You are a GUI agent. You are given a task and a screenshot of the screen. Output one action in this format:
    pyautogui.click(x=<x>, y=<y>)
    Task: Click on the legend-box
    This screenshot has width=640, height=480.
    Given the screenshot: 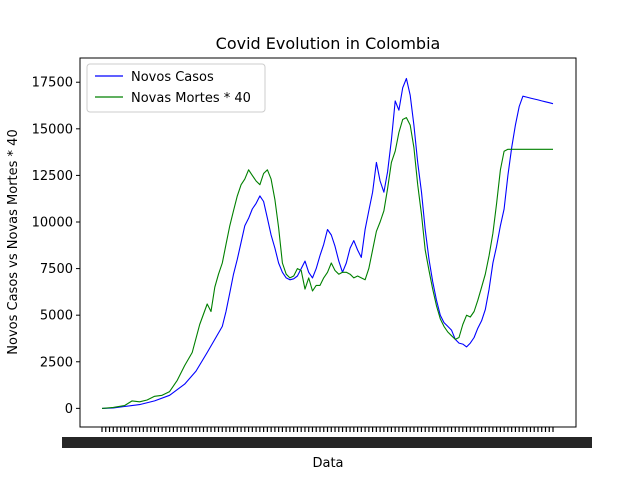 What is the action you would take?
    pyautogui.click(x=176, y=88)
    